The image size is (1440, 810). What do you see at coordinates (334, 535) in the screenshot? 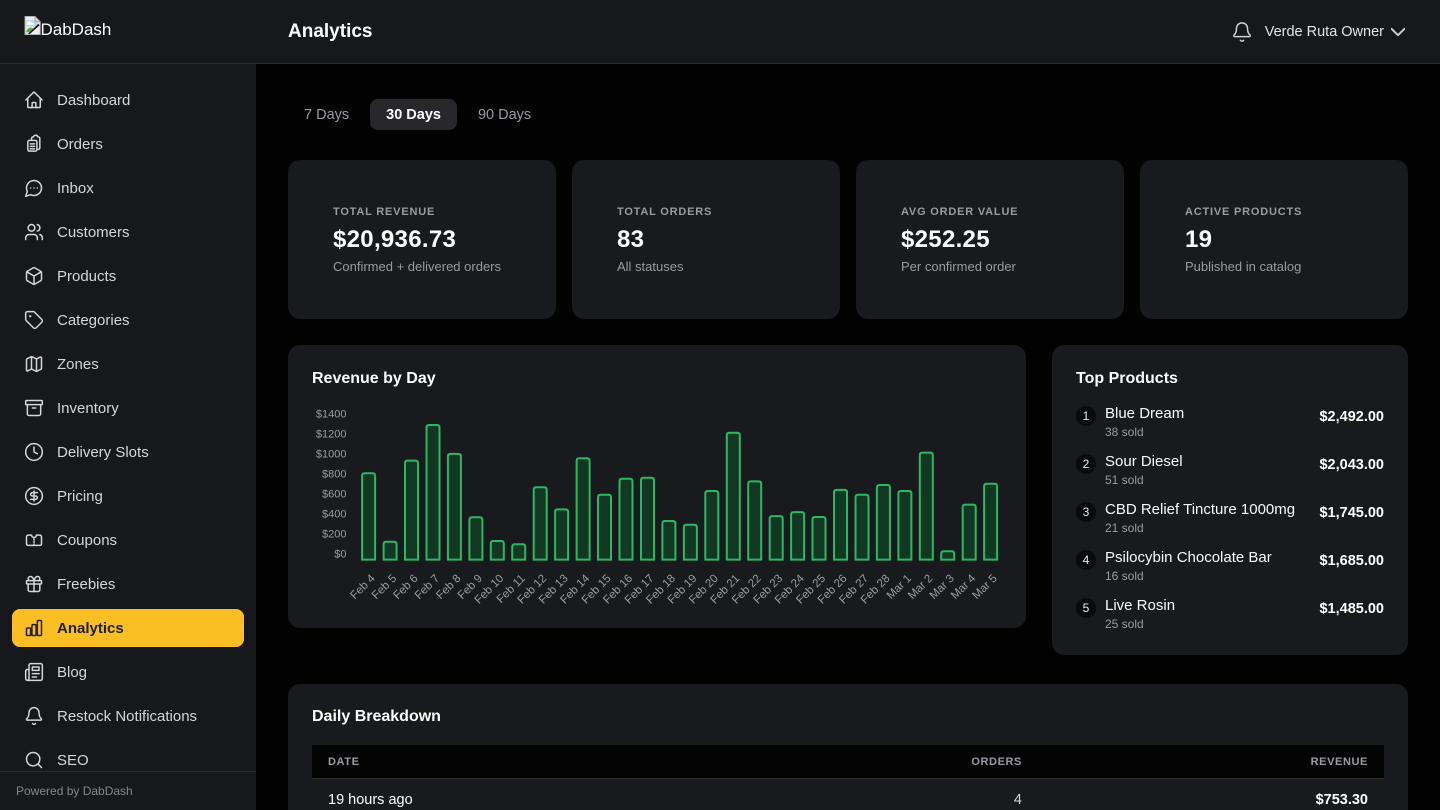
I see `svg-text: $200` at bounding box center [334, 535].